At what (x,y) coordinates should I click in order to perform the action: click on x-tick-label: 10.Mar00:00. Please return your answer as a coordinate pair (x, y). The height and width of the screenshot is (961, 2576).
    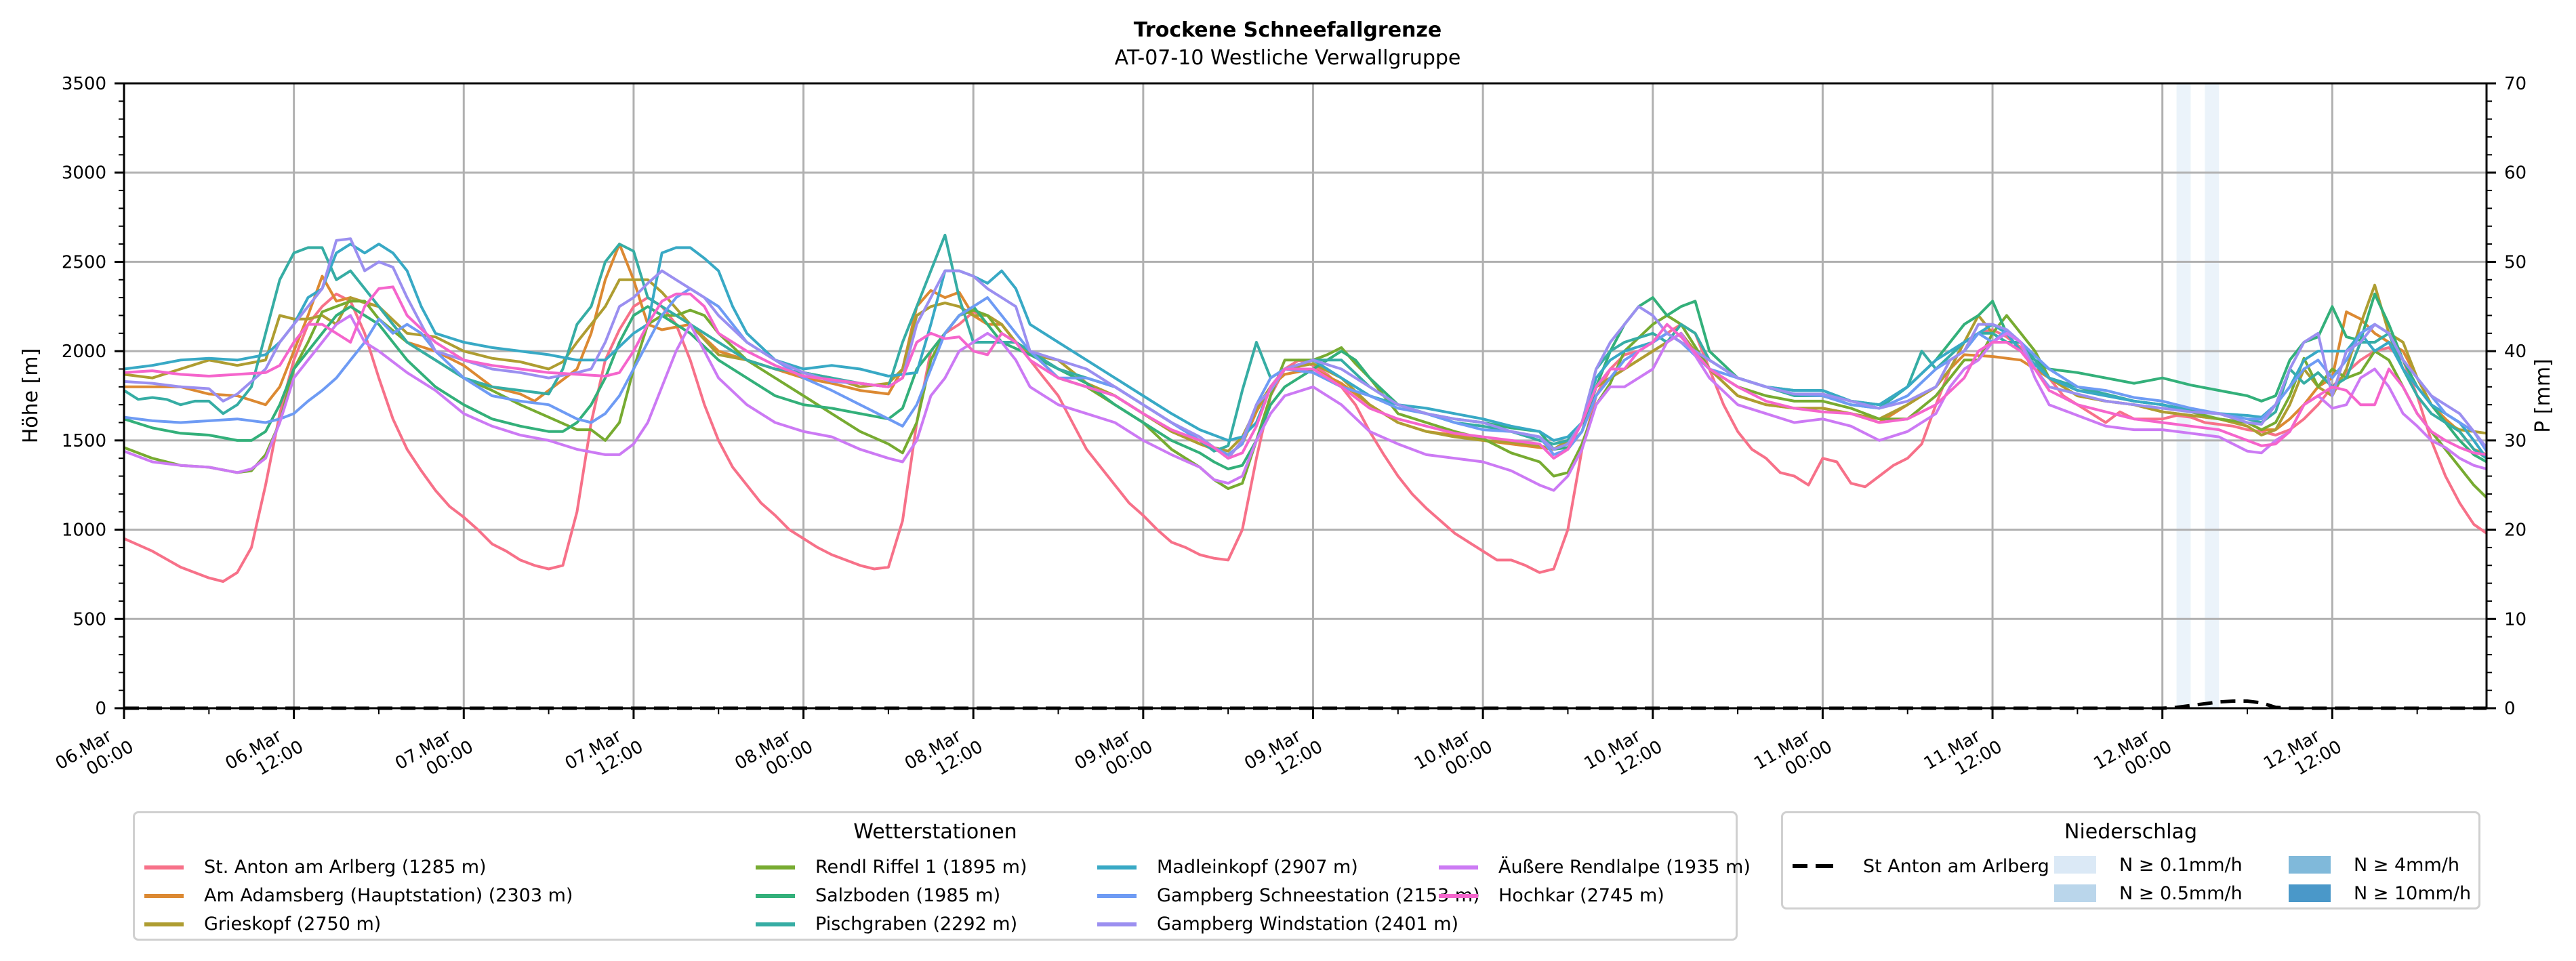
    Looking at the image, I should click on (1454, 755).